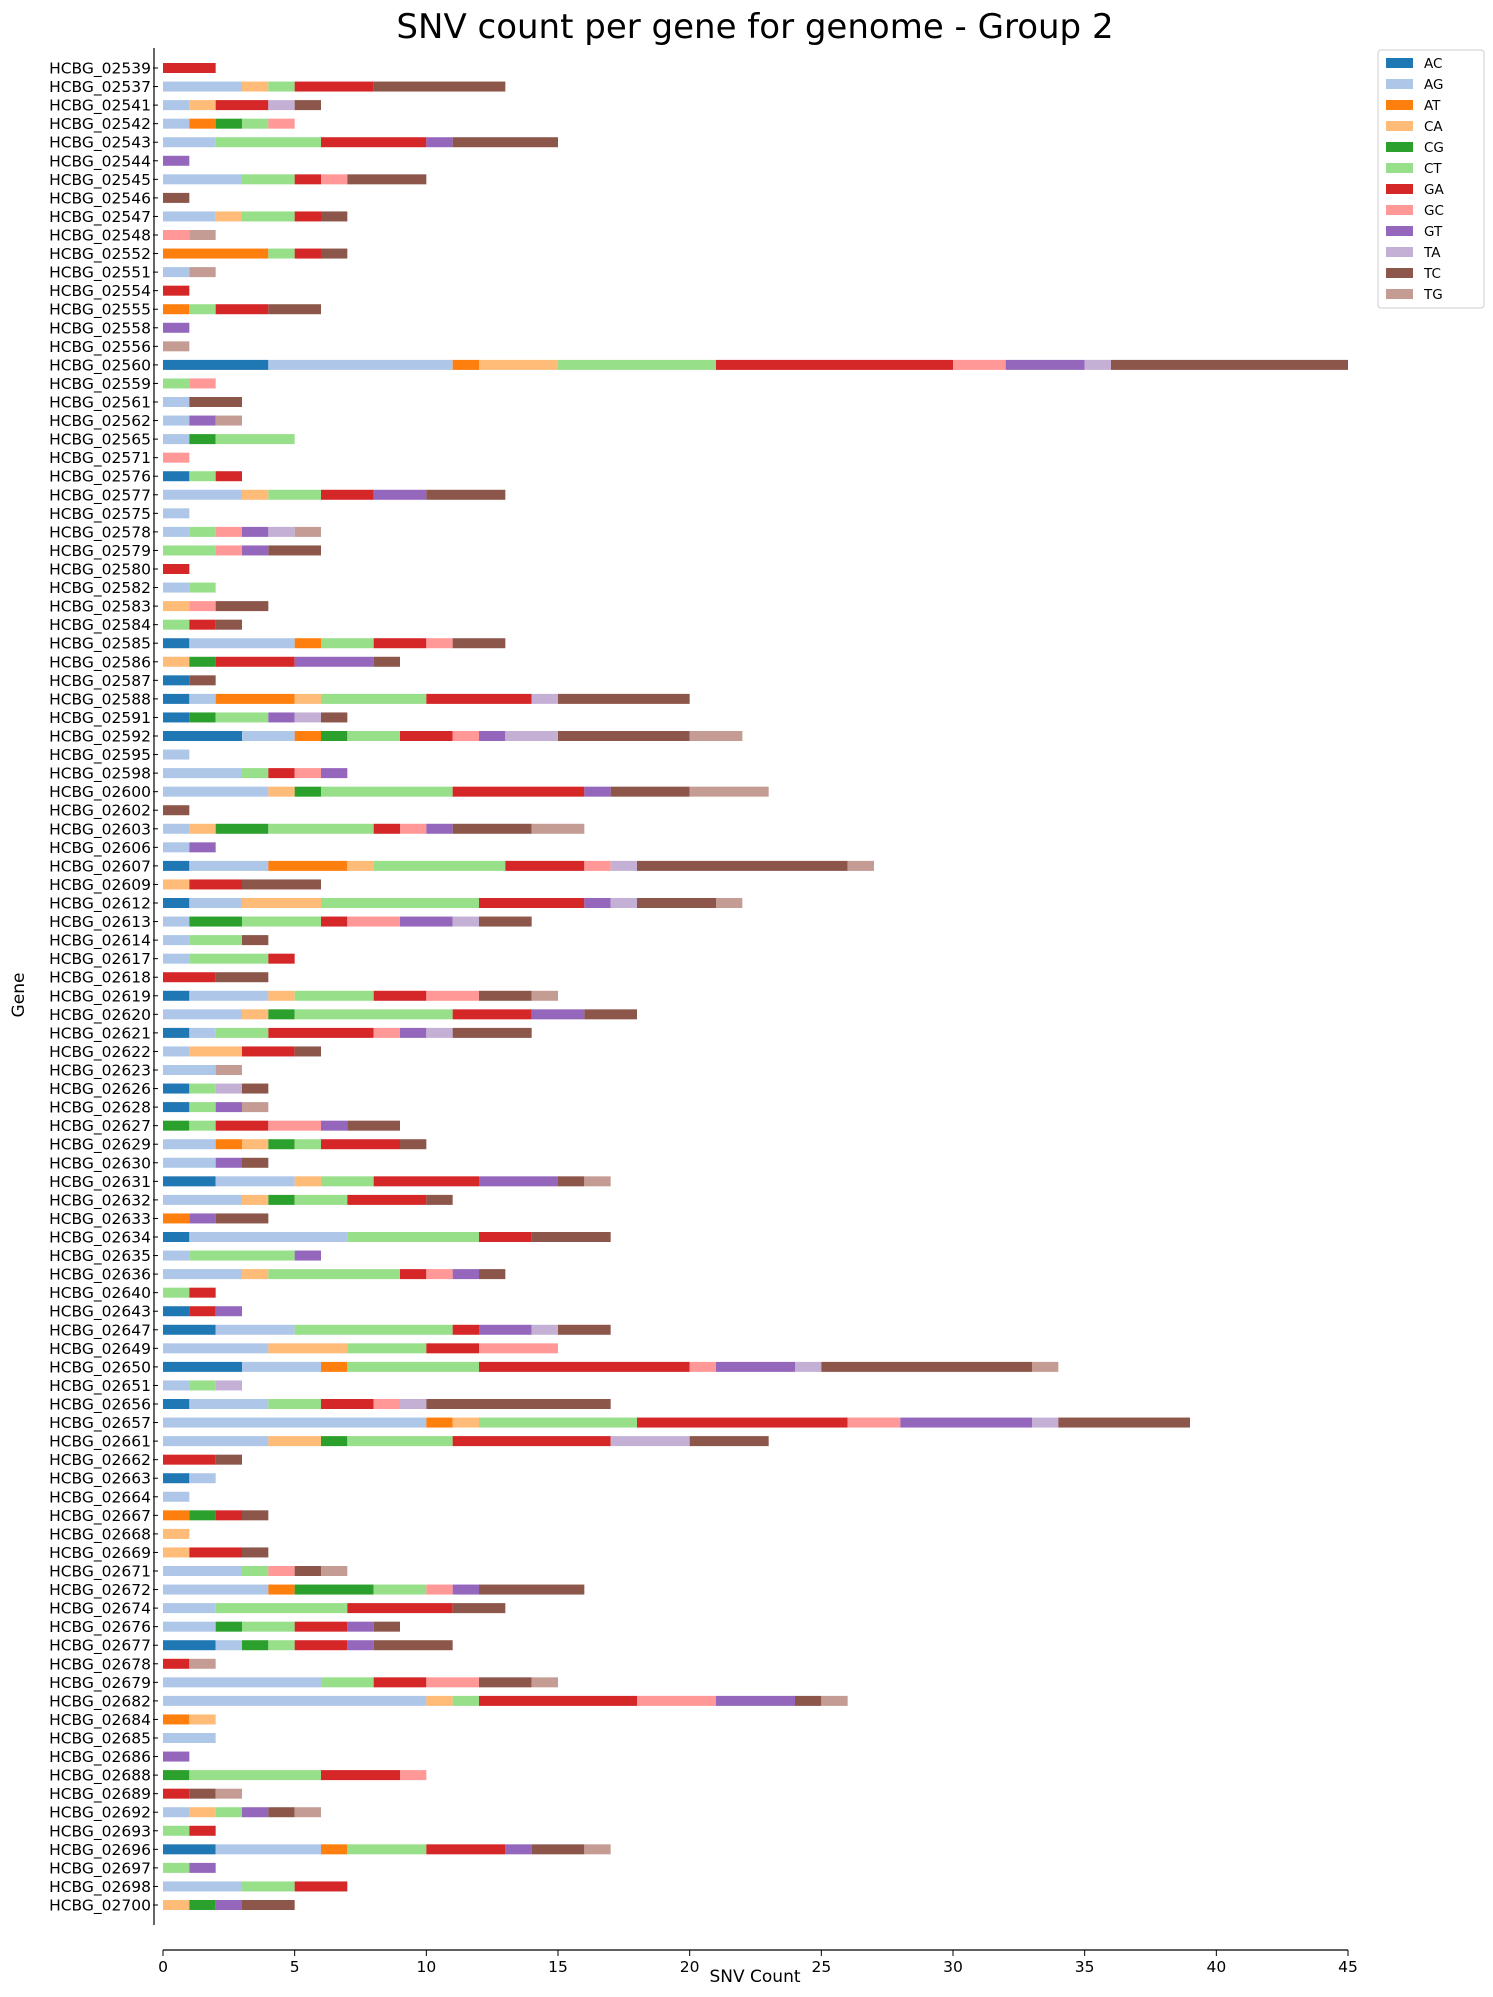  Describe the element at coordinates (334, 921) in the screenshot. I see `bar-segment-HCBG_02613-GA` at that location.